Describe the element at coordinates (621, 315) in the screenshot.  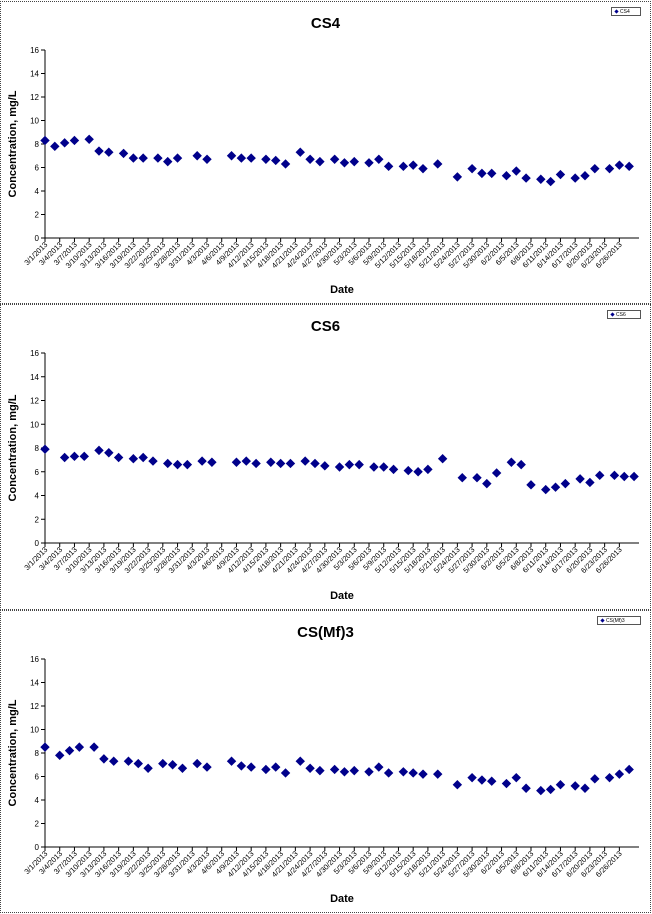
I see `legend-label: CS6` at that location.